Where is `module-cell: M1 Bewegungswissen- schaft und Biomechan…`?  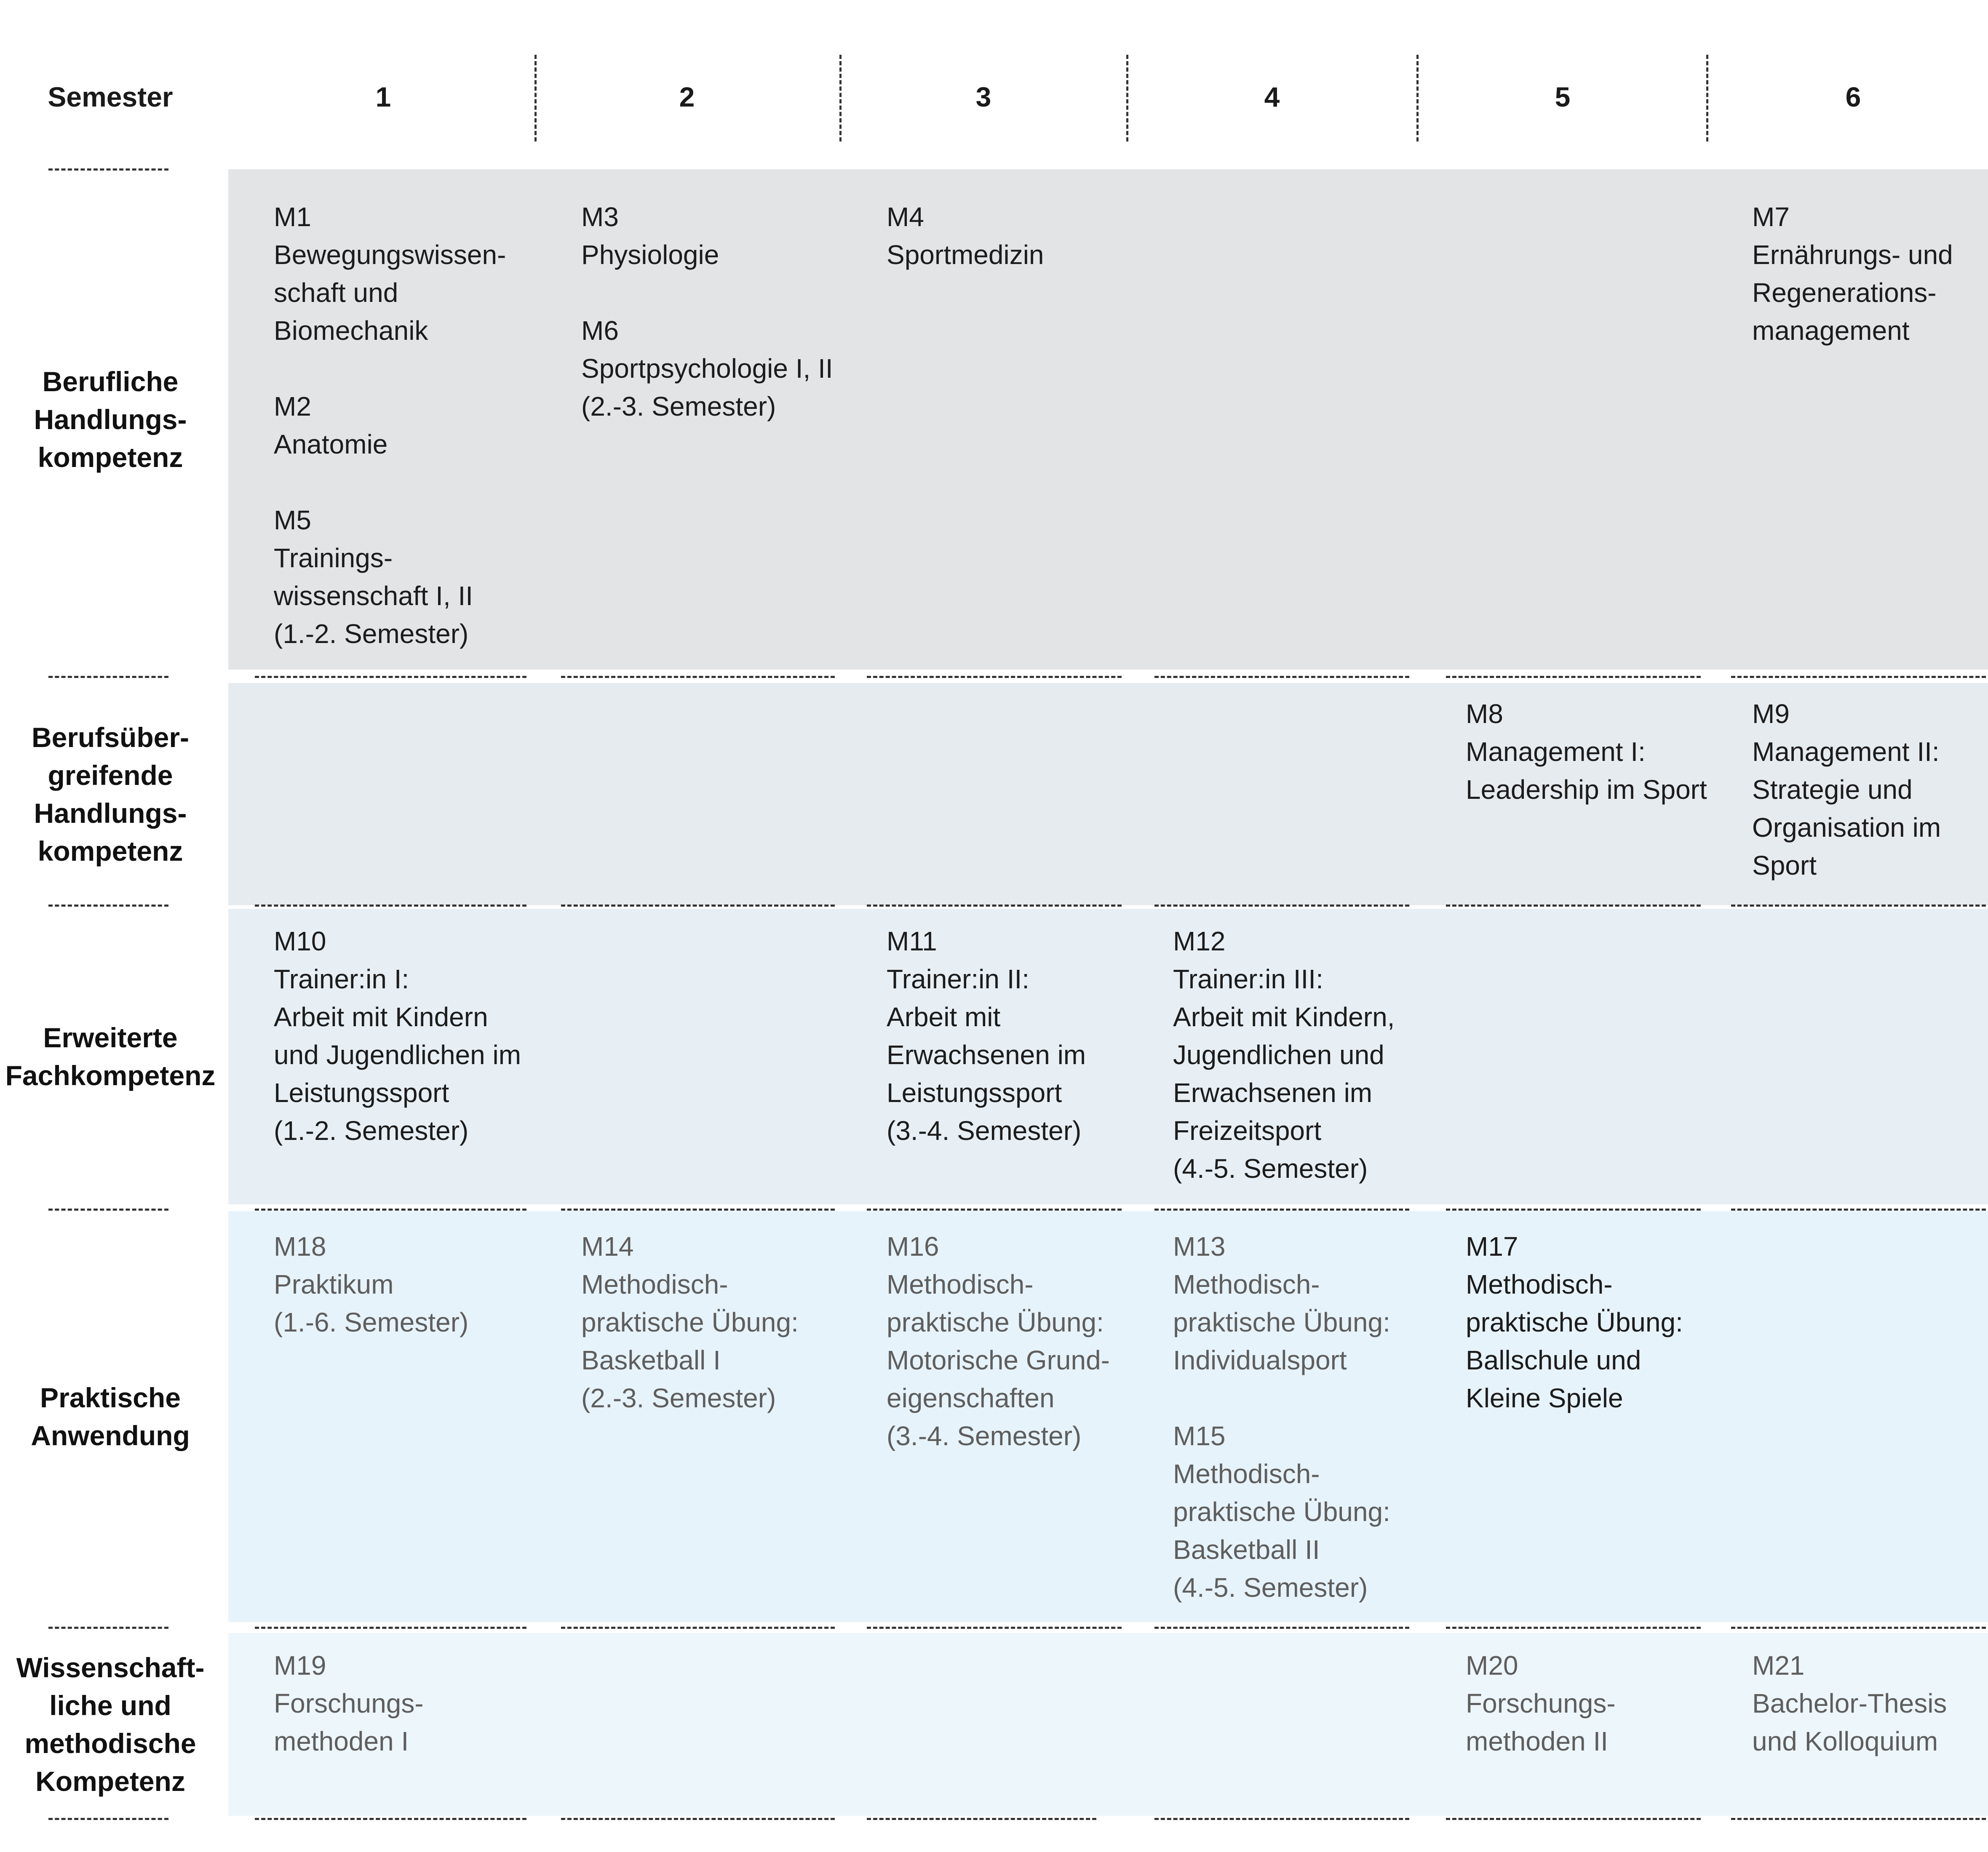
module-cell: M1 Bewegungswissen- schaft und Biomechan… is located at coordinates (390, 425).